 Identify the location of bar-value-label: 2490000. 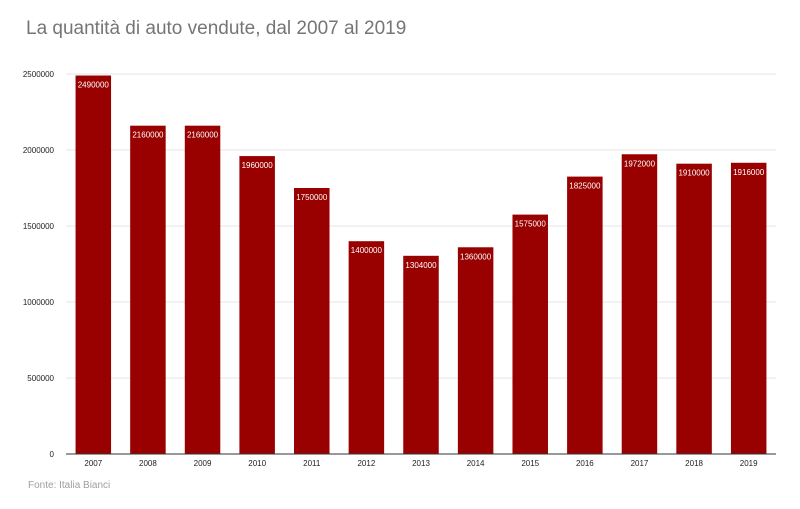
(94, 85).